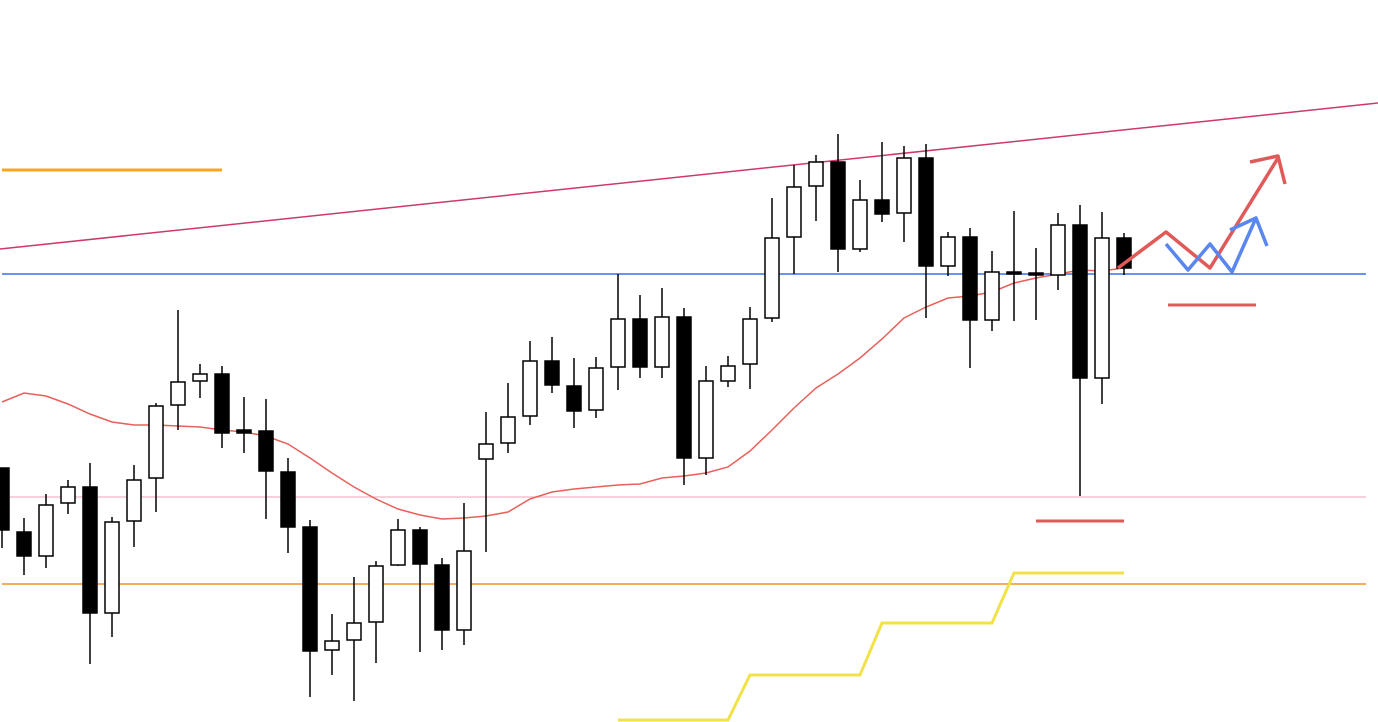 Image resolution: width=1378 pixels, height=722 pixels. I want to click on step-line, so click(871, 646).